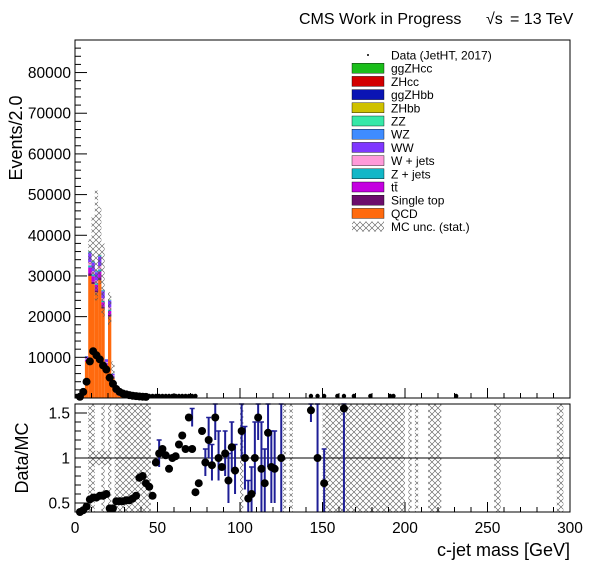  Describe the element at coordinates (488, 528) in the screenshot. I see `xtick-label-5: 250` at that location.